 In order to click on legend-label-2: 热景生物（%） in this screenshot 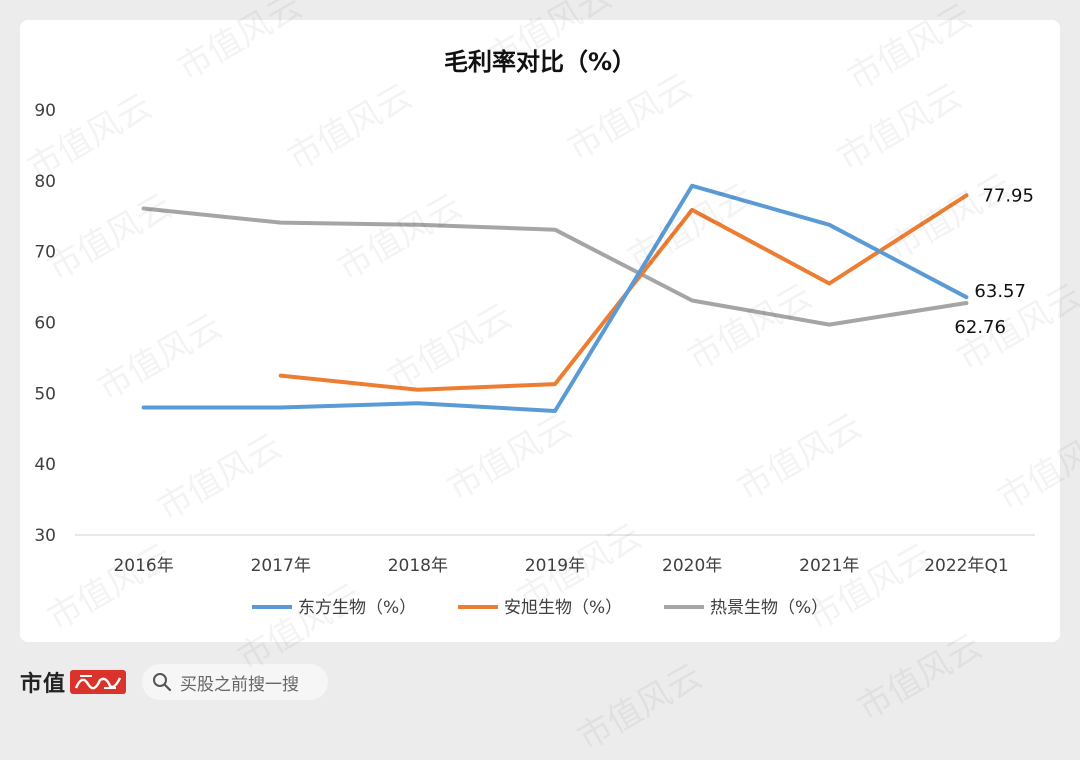, I will do `click(769, 608)`.